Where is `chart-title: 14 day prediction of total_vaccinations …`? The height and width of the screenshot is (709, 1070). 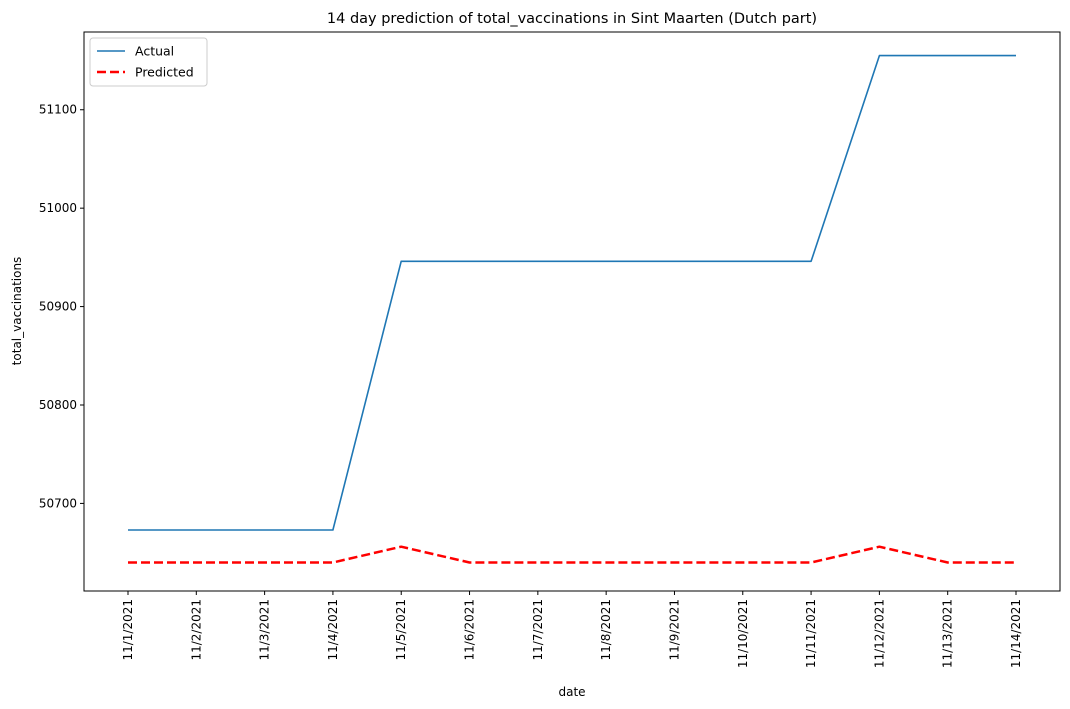
chart-title: 14 day prediction of total_vaccinations … is located at coordinates (572, 19).